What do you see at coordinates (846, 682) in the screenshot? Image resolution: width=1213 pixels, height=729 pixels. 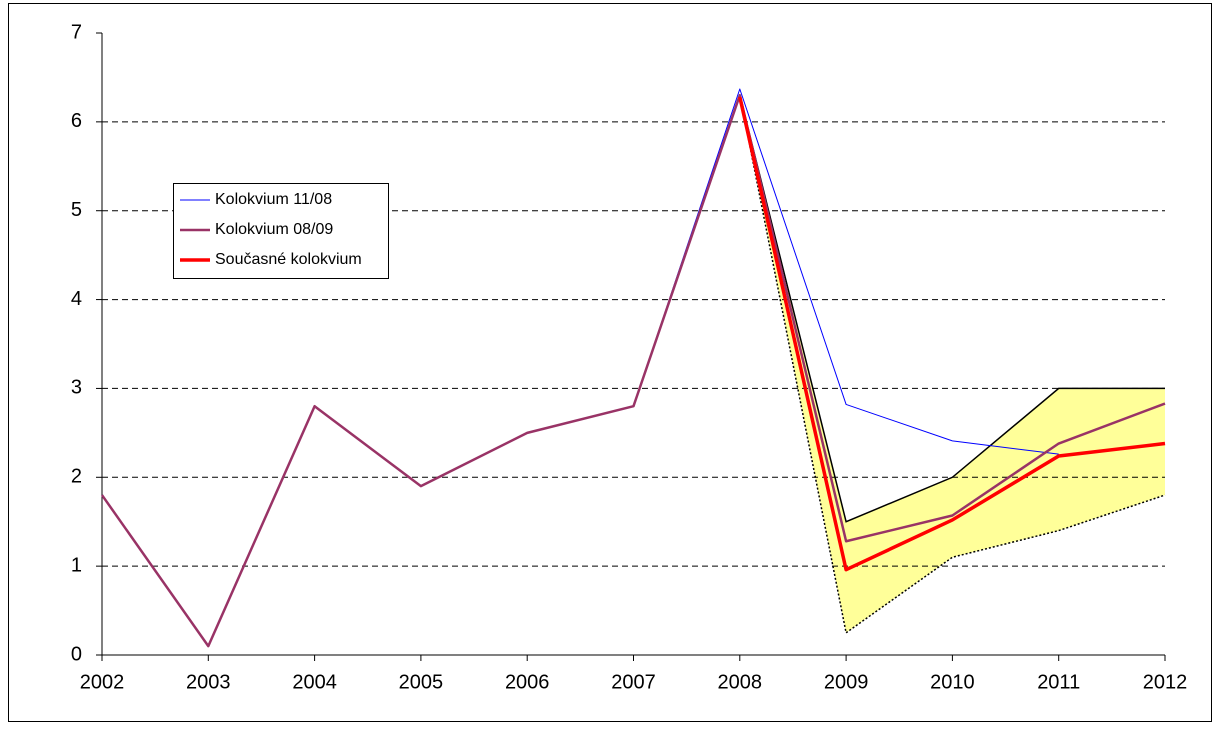 I see `x-tick-label: 2009` at bounding box center [846, 682].